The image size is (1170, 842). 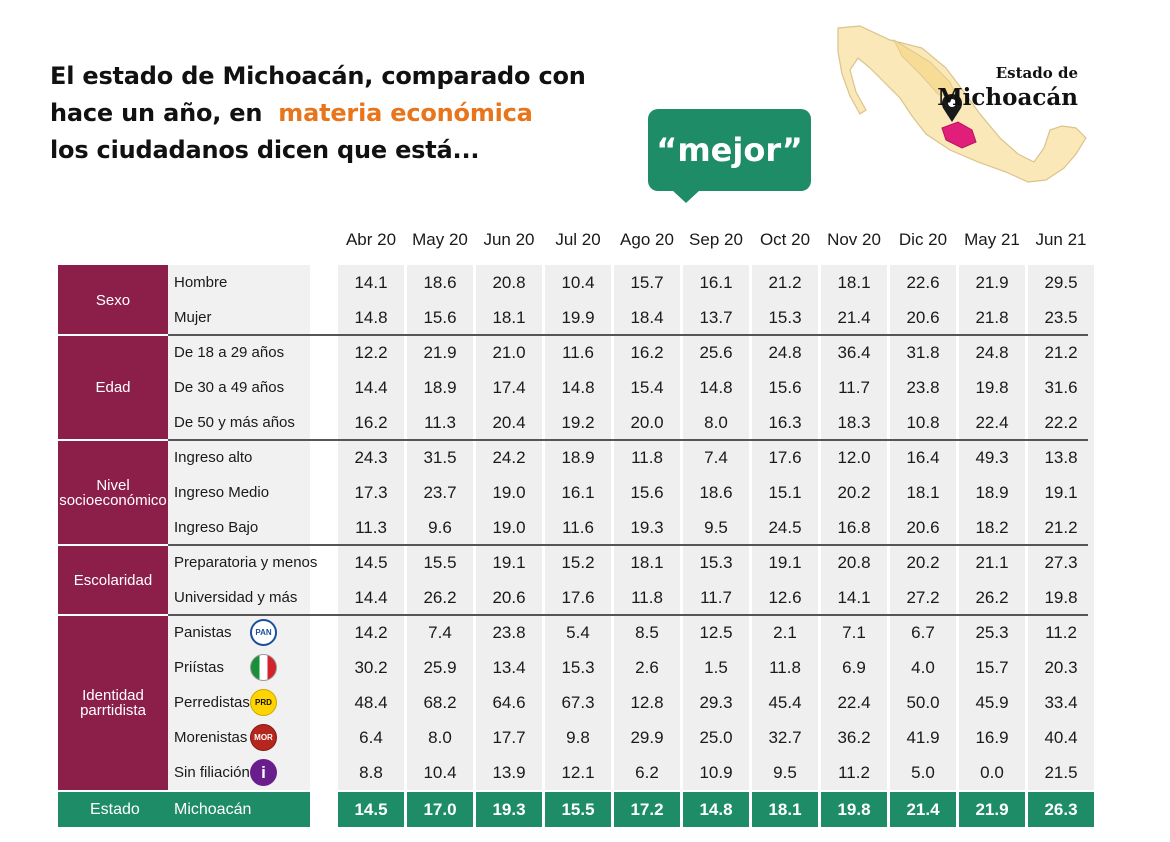 I want to click on data-cell: 13.7, so click(x=716, y=317).